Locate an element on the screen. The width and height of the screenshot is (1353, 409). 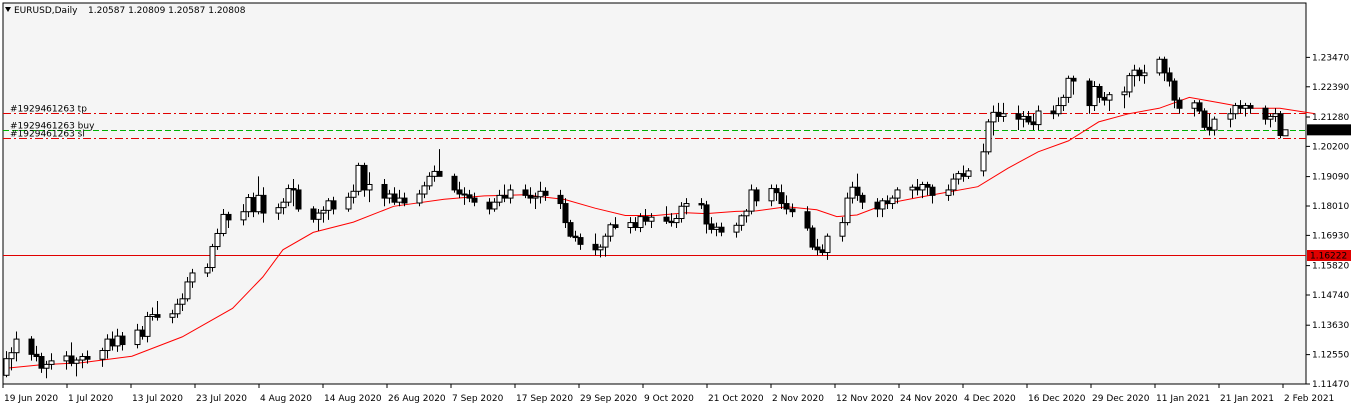
y-tick-label: 1.14740 is located at coordinates (1330, 296).